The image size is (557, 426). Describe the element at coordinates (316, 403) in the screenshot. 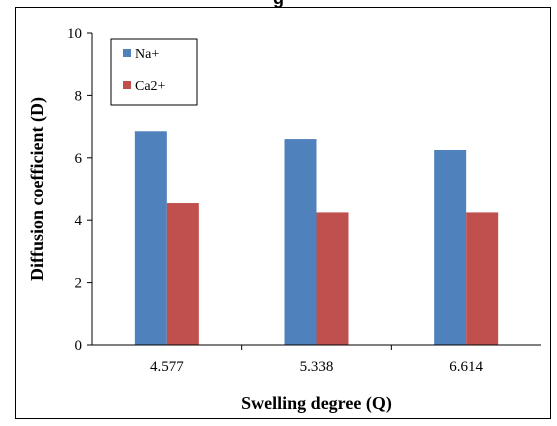

I see `x-axis-title: Swelling degree (Q)` at that location.